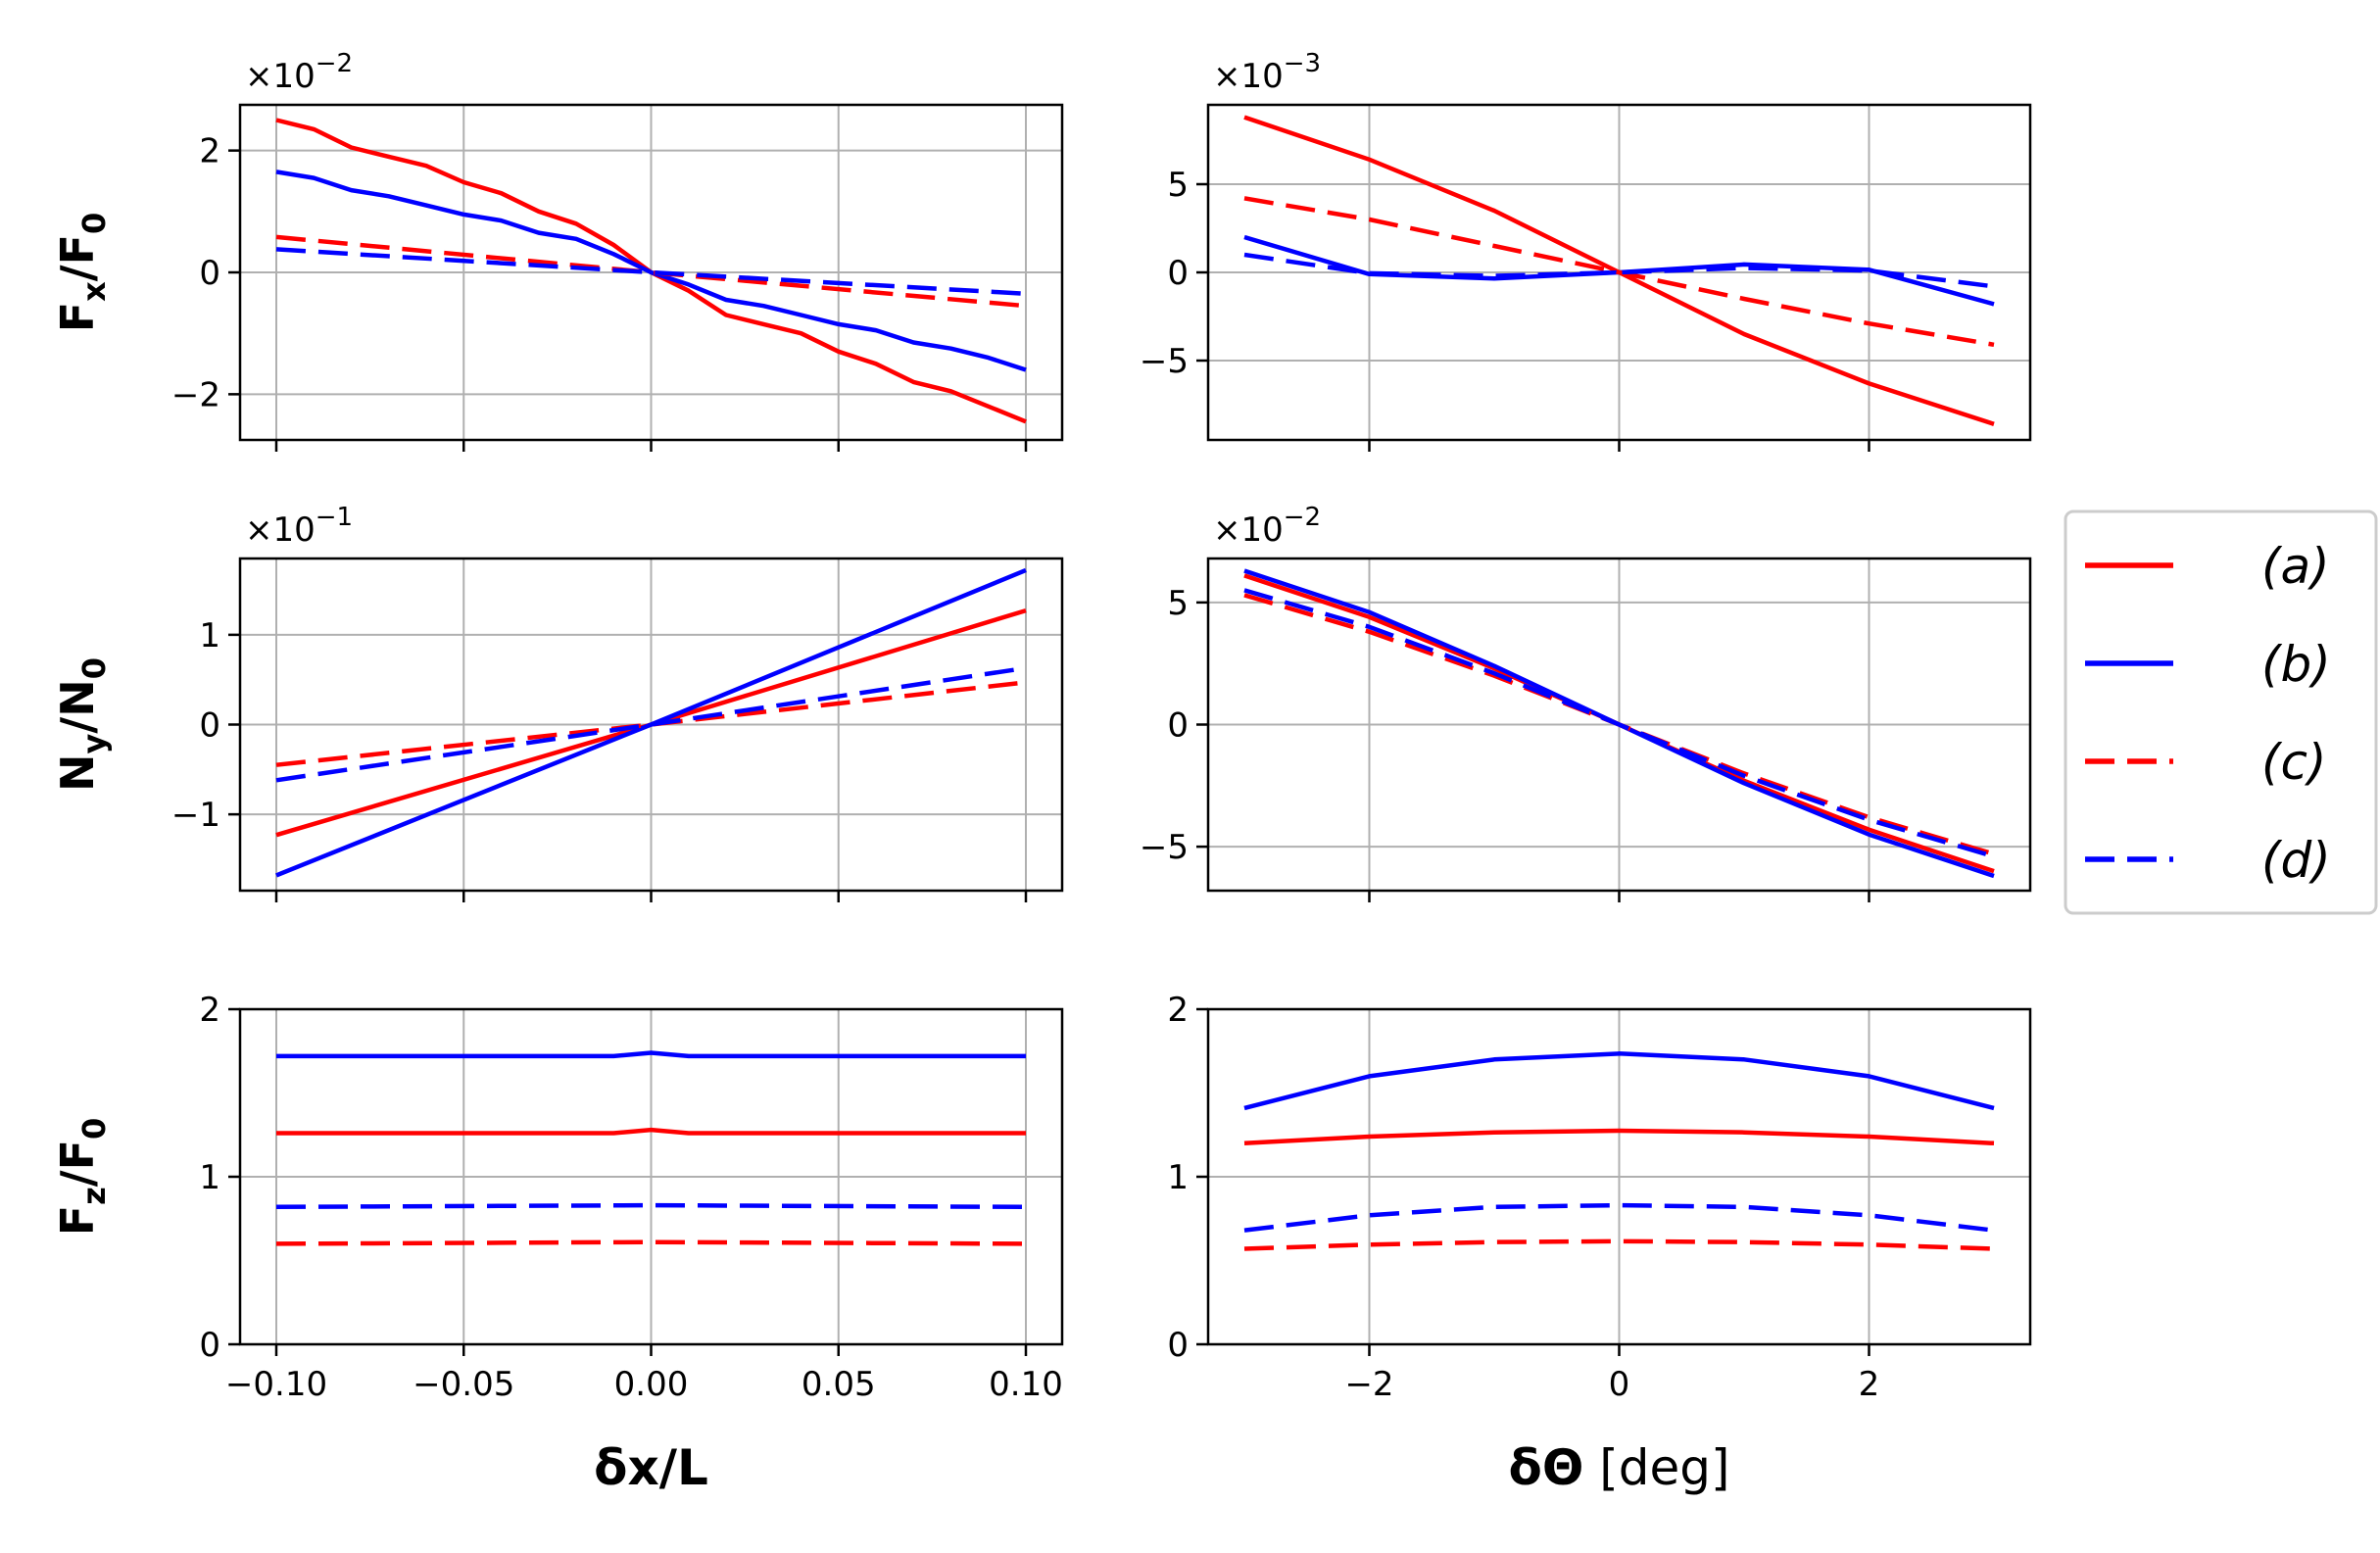 The height and width of the screenshot is (1553, 2380). Describe the element at coordinates (1302, 64) in the screenshot. I see `y-multiplier-exponent: −3` at that location.